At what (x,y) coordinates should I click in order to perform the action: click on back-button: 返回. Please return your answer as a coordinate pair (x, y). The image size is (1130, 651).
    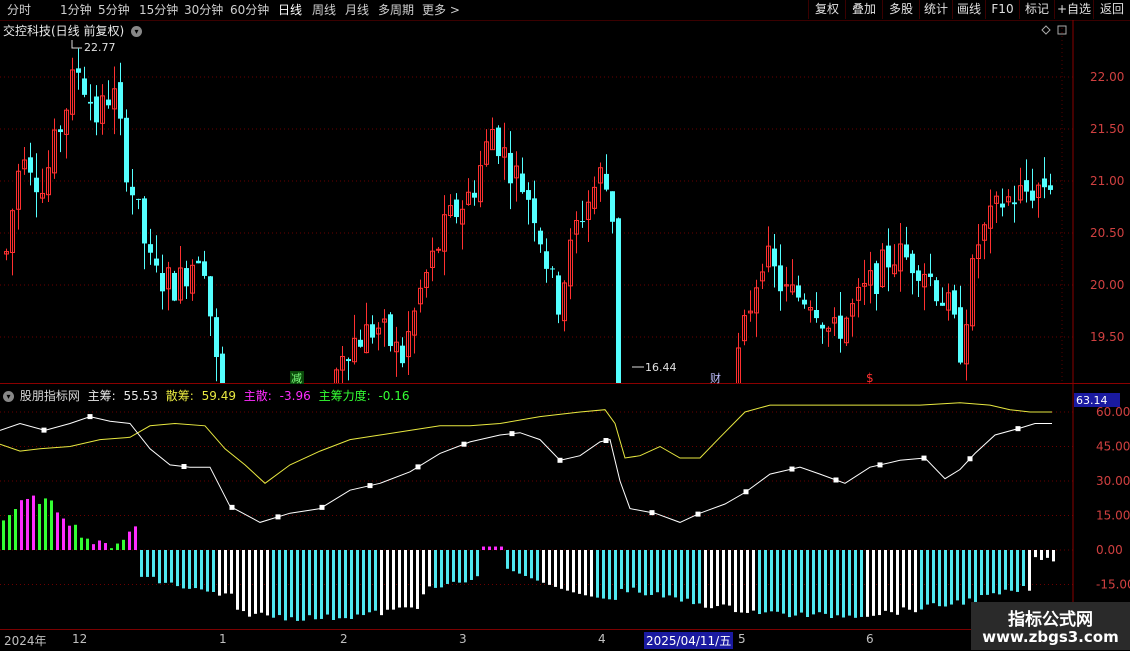
    Looking at the image, I should click on (1111, 9).